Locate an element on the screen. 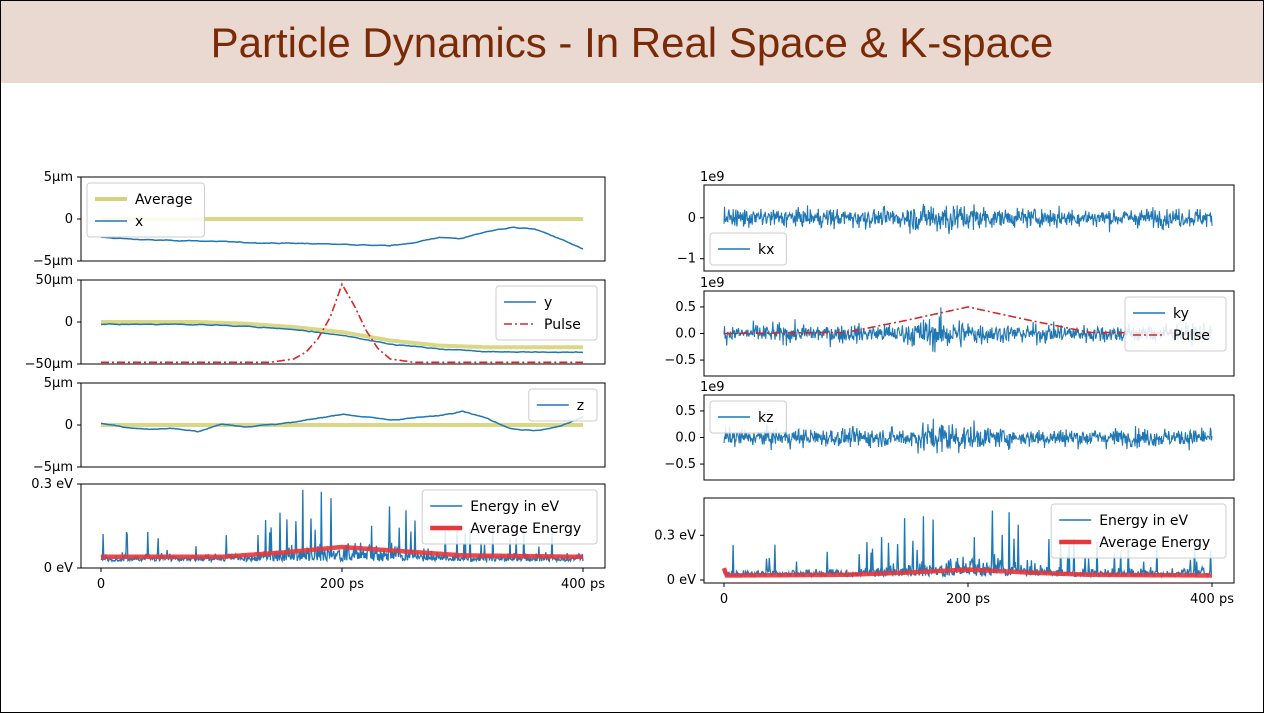 The height and width of the screenshot is (713, 1264). series-y is located at coordinates (342, 338).